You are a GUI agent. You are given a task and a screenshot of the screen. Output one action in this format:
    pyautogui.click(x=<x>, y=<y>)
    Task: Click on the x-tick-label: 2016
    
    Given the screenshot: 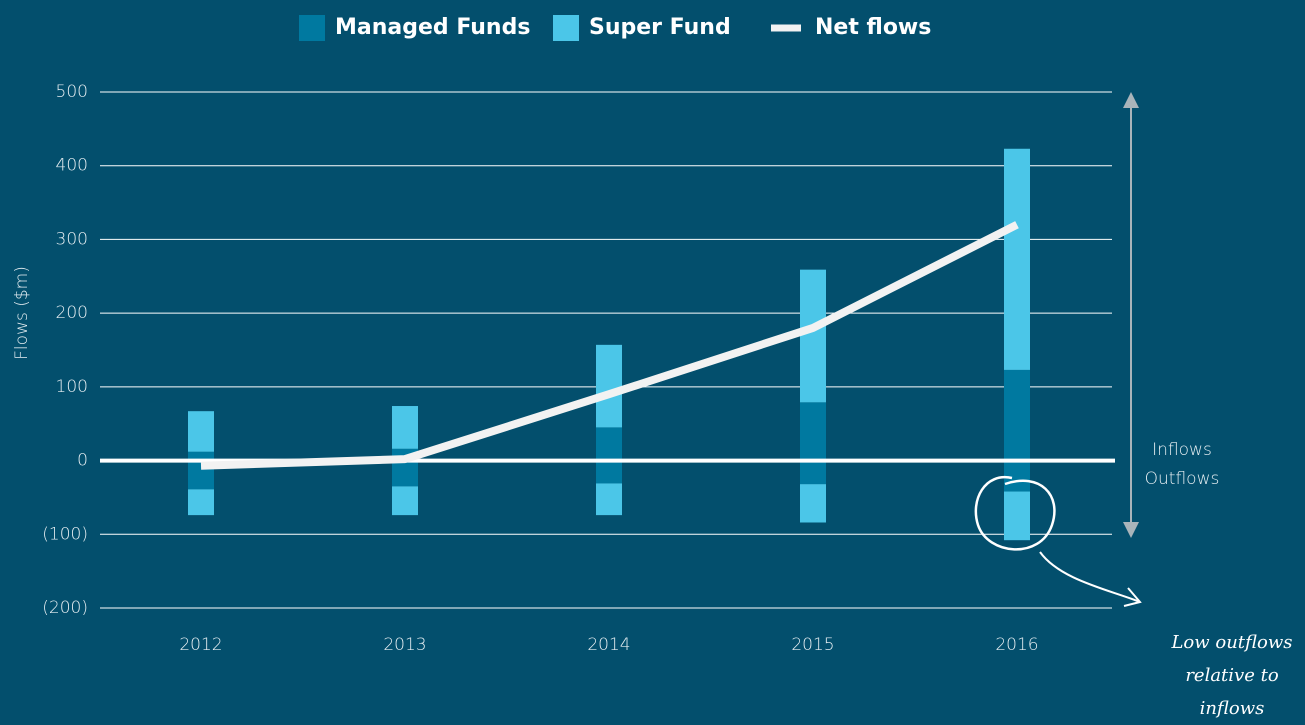 What is the action you would take?
    pyautogui.click(x=1016, y=645)
    